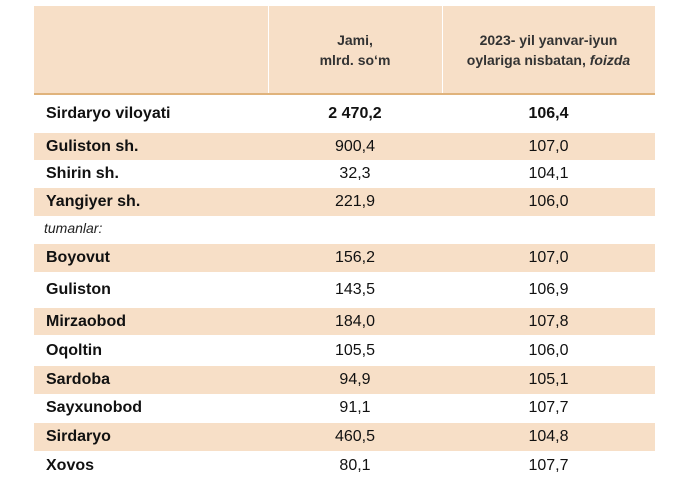  What do you see at coordinates (355, 465) in the screenshot?
I see `row-jami: 80,1` at bounding box center [355, 465].